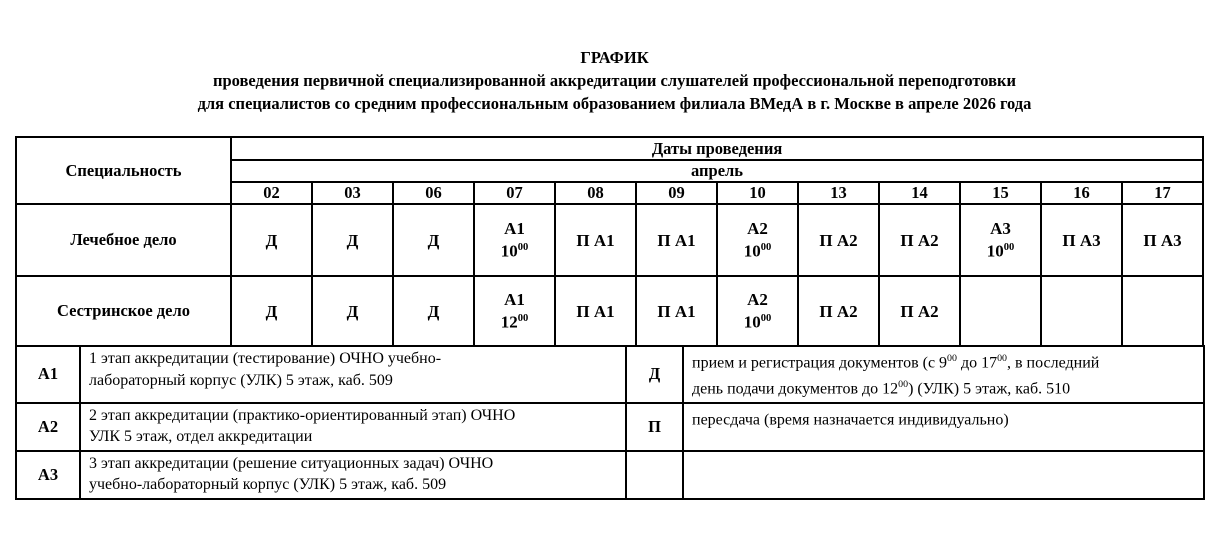 This screenshot has width=1229, height=553. What do you see at coordinates (757, 193) in the screenshot?
I see `date-header-cell: 10` at bounding box center [757, 193].